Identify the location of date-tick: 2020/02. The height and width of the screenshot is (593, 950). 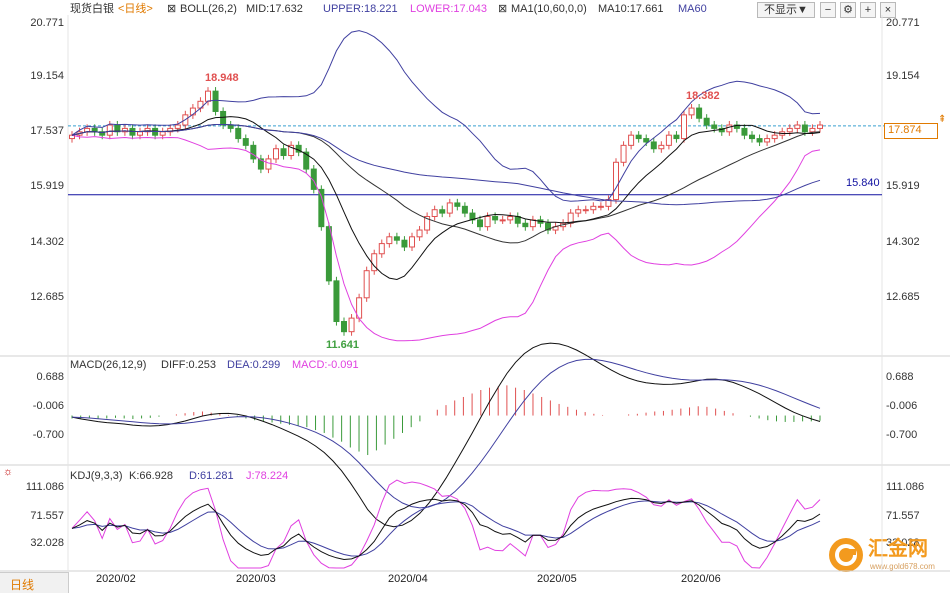
(116, 579).